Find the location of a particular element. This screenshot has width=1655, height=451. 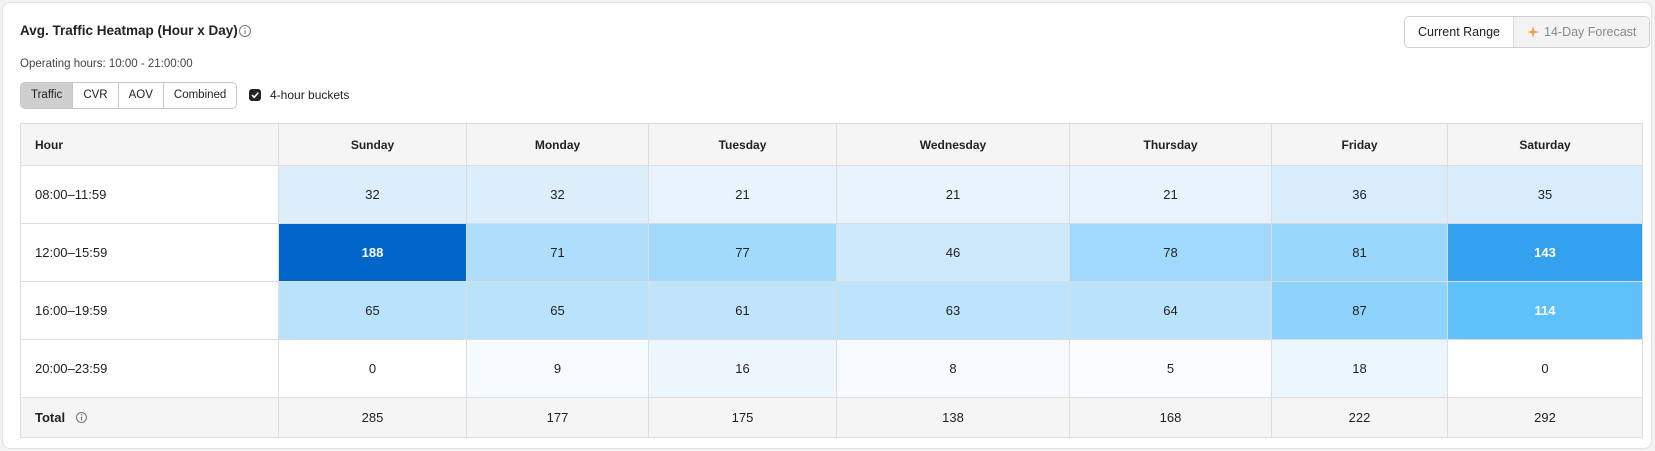

heat-cell: 5 is located at coordinates (1170, 368).